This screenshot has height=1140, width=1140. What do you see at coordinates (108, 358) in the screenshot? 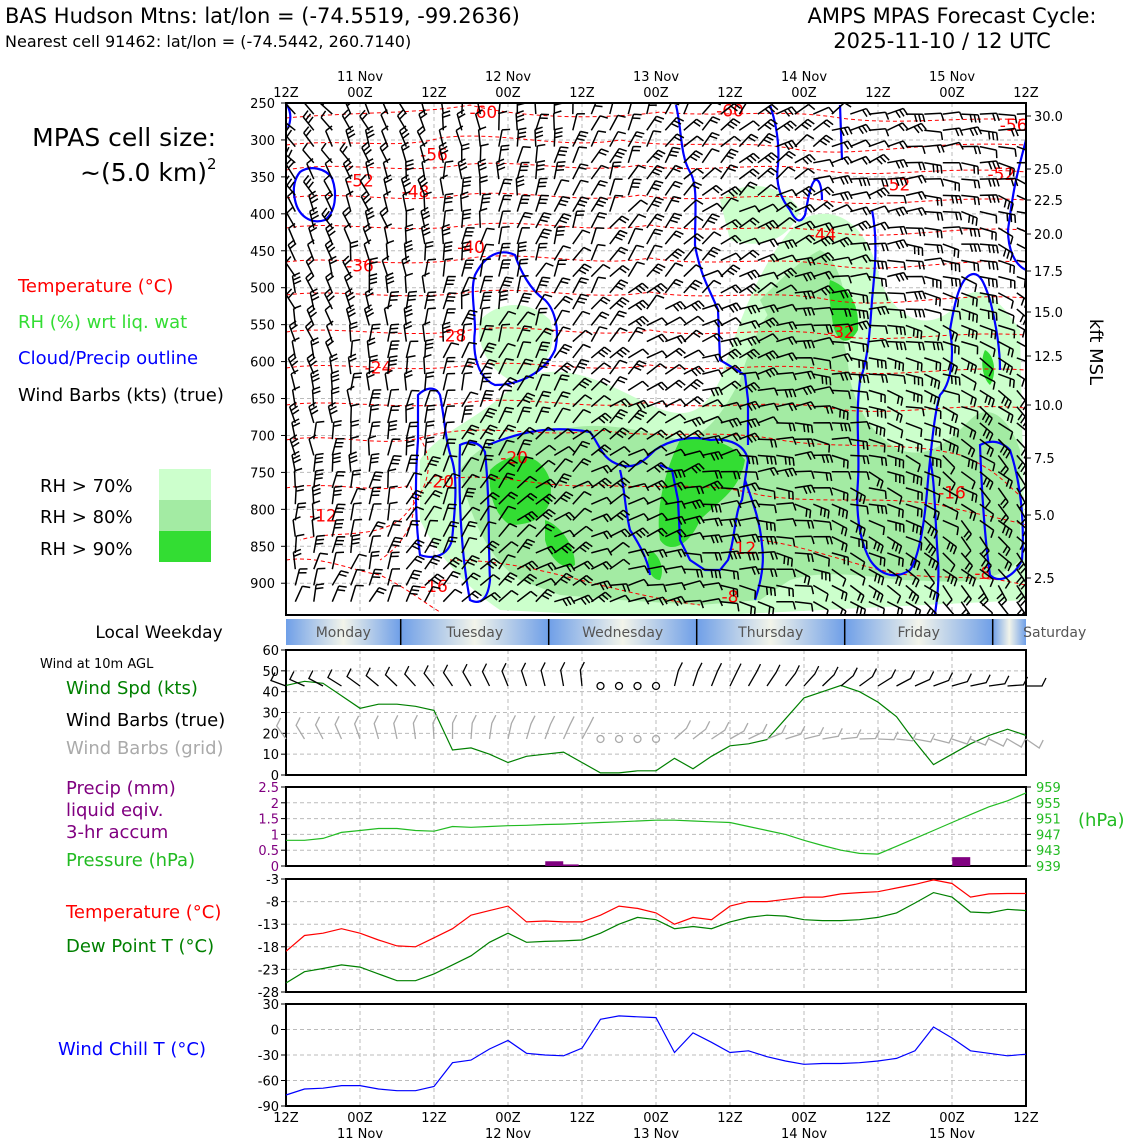
I see `legend-cloud: Cloud/Precip outline` at bounding box center [108, 358].